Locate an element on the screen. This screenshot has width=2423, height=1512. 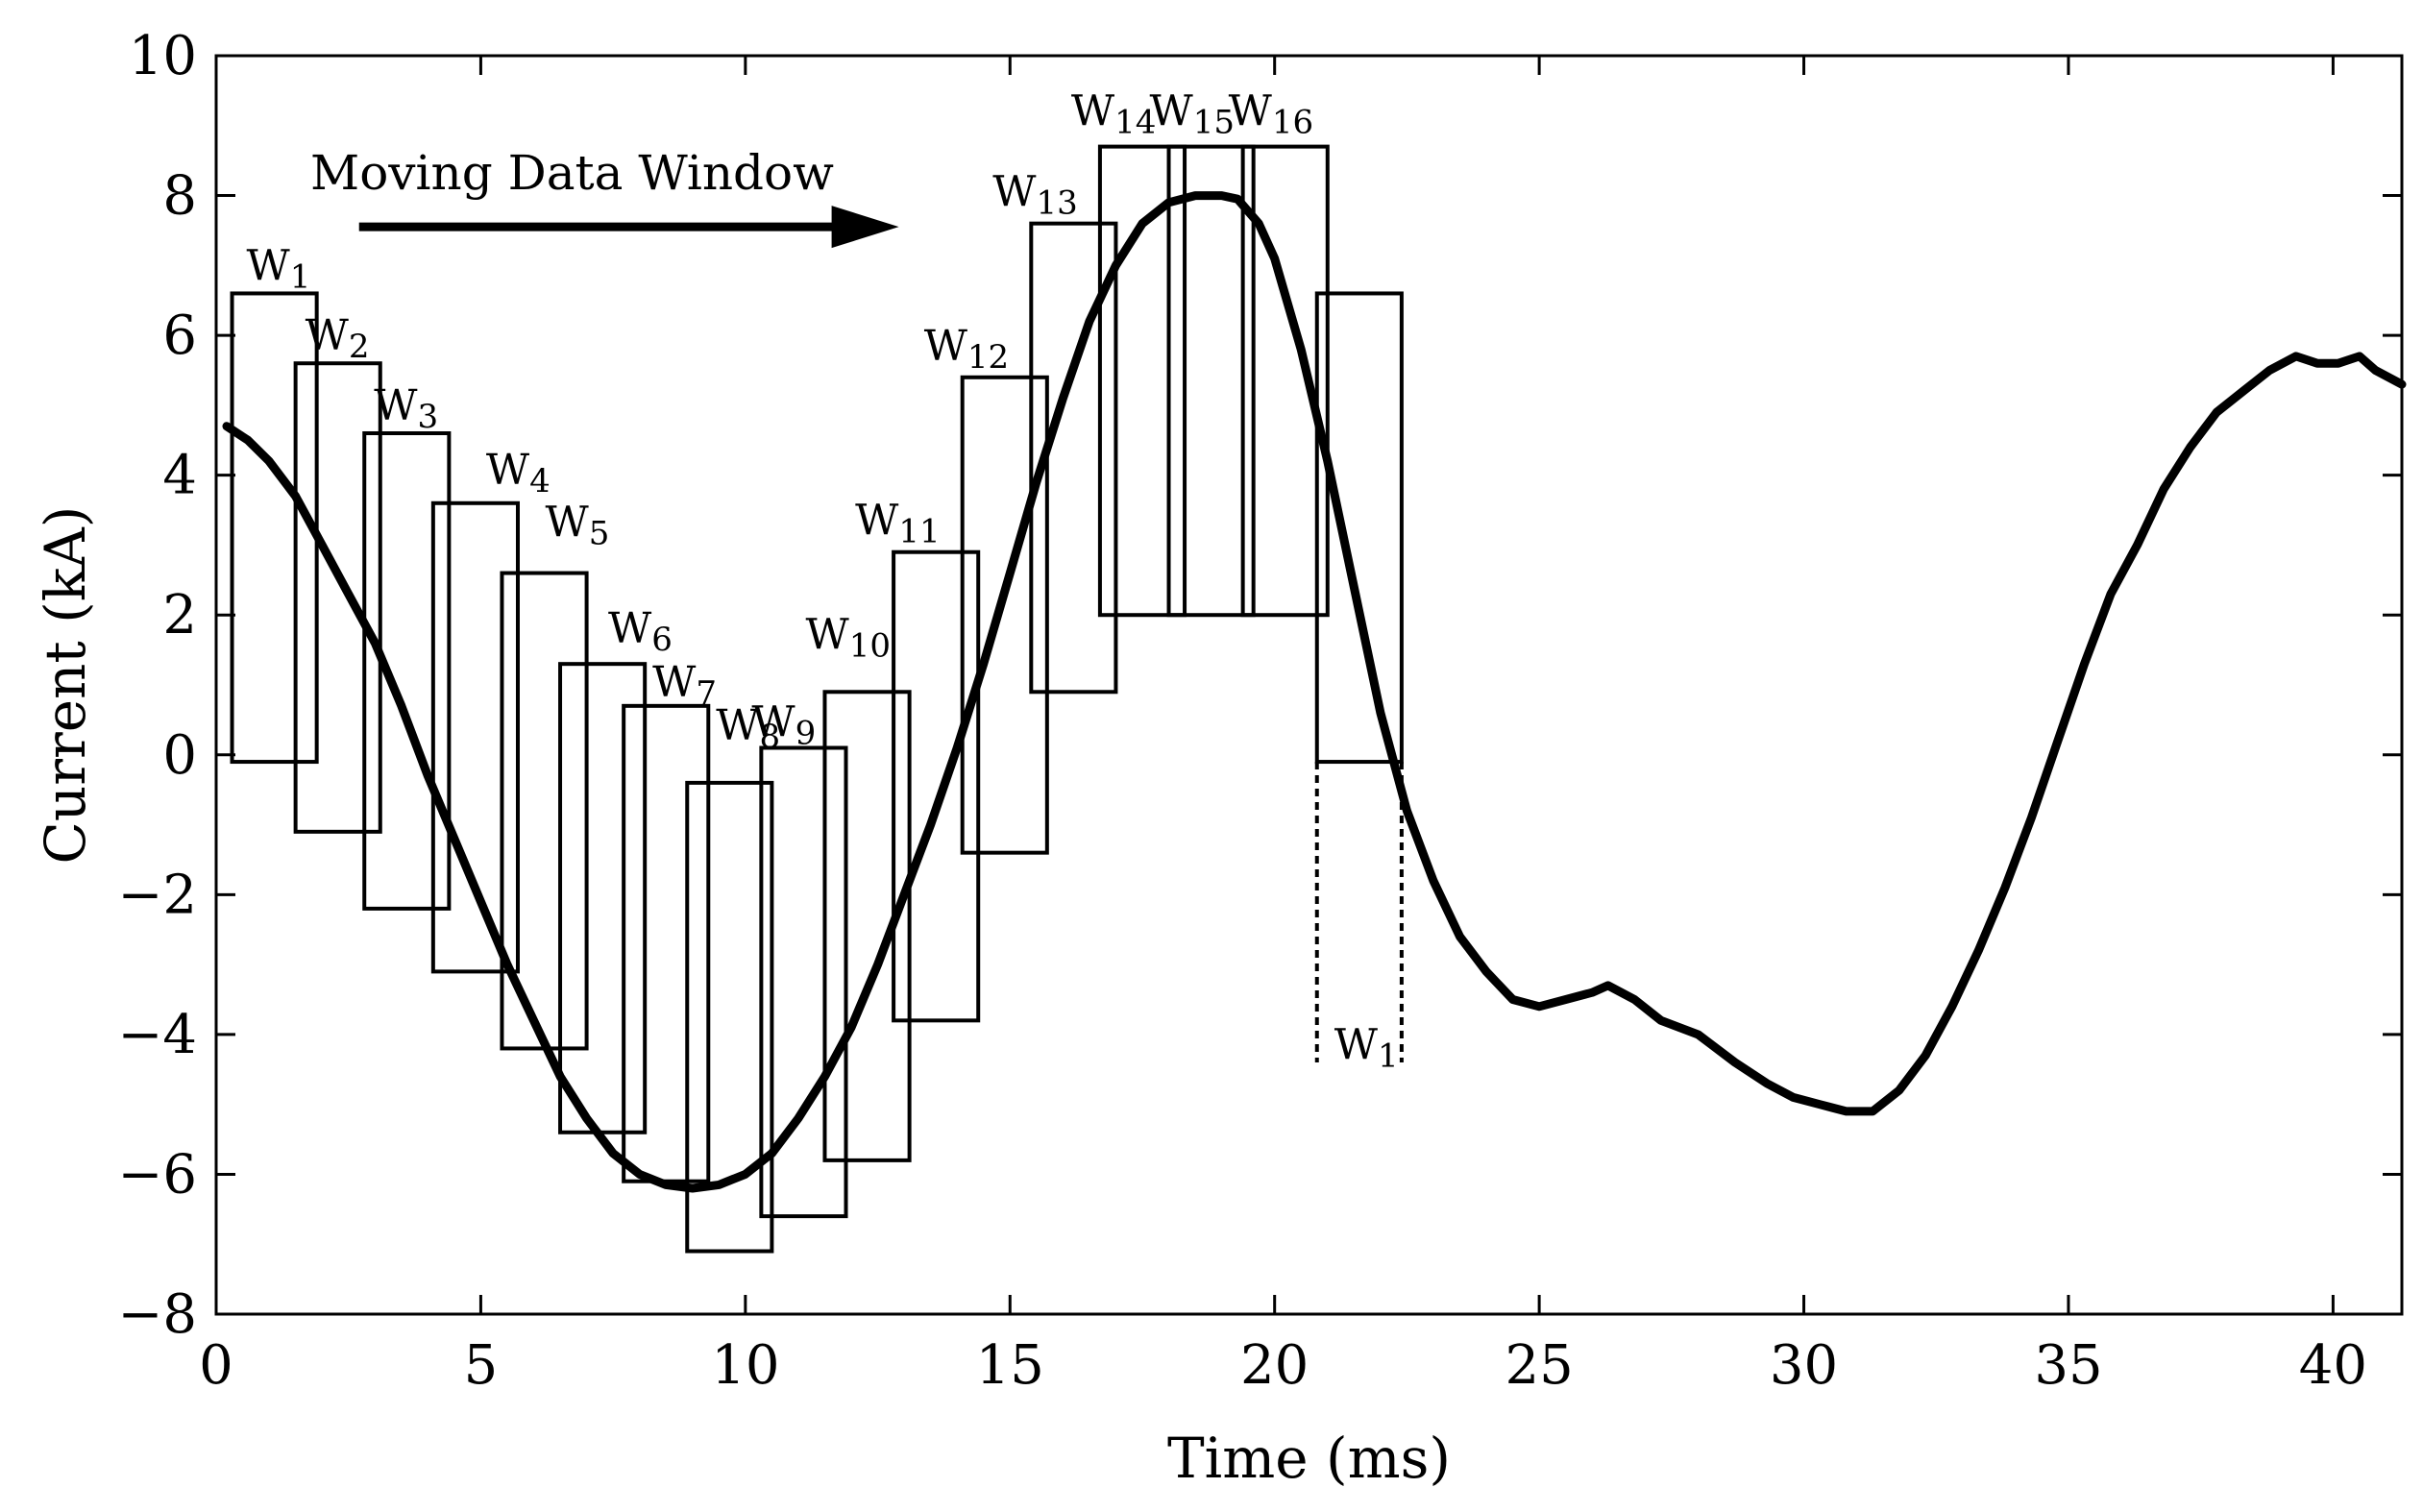
x-tick-label: 5 is located at coordinates (481, 1365).